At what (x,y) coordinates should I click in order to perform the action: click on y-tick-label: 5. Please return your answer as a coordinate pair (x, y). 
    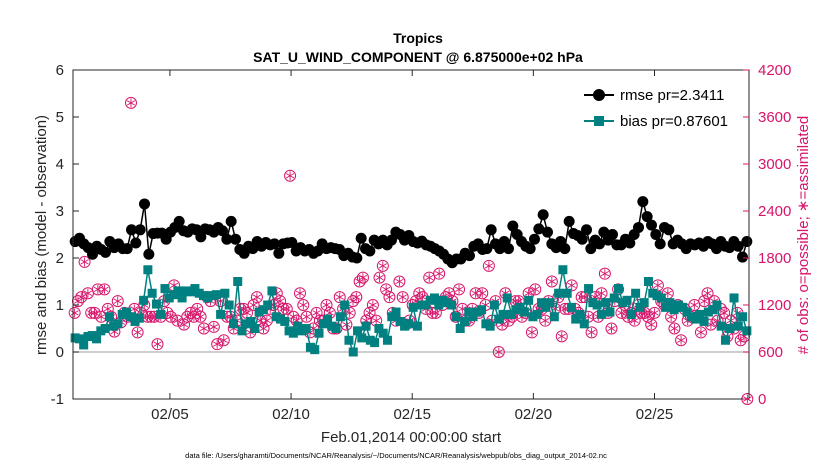
    Looking at the image, I should click on (60, 117).